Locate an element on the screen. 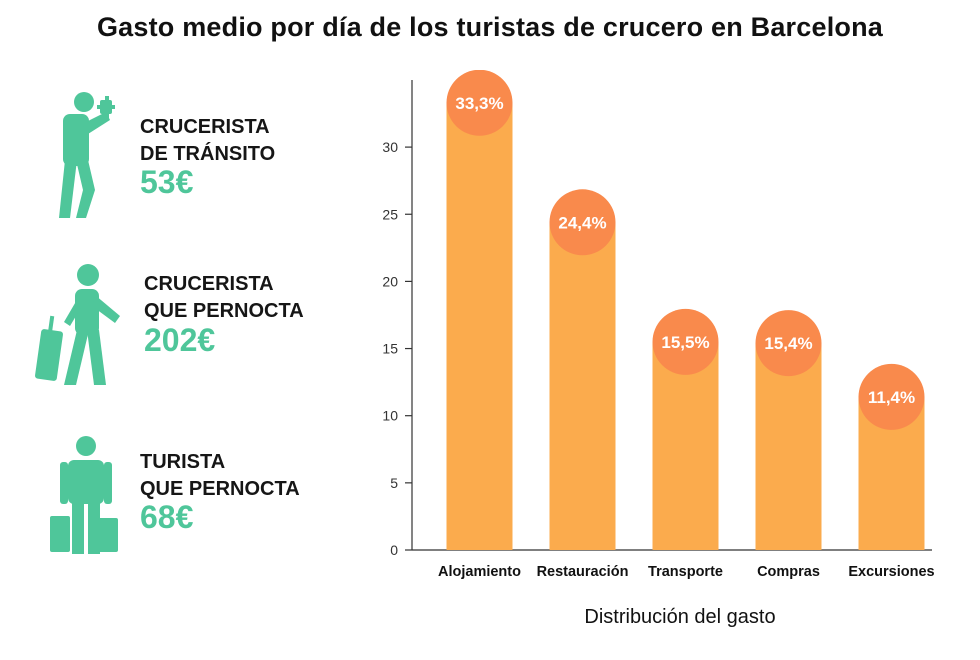 Image resolution: width=980 pixels, height=660 pixels. y-tick-label: 25 is located at coordinates (390, 214).